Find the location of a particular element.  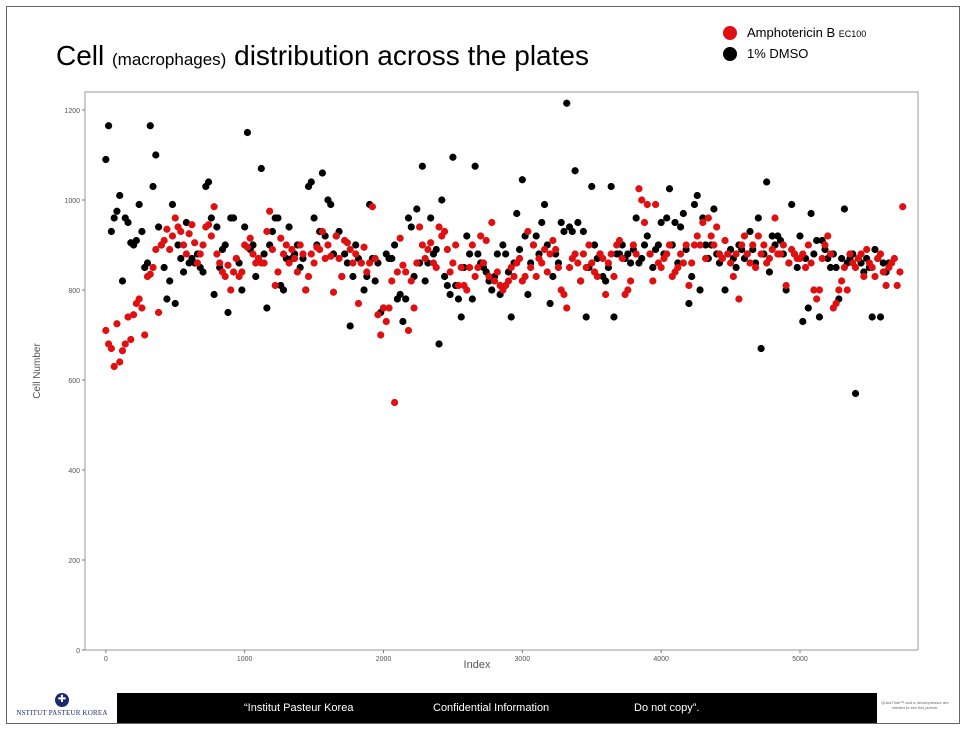

footer-copy: Do not copy”. is located at coordinates (667, 708).